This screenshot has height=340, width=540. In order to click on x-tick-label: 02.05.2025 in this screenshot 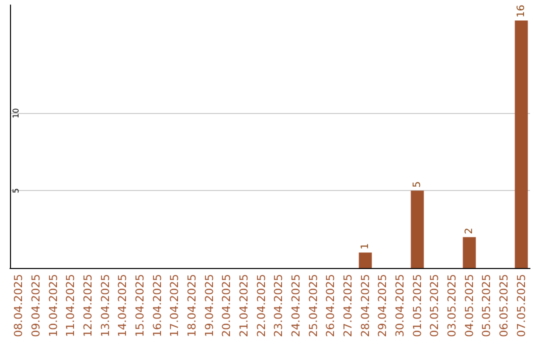, I will do `click(435, 306)`.